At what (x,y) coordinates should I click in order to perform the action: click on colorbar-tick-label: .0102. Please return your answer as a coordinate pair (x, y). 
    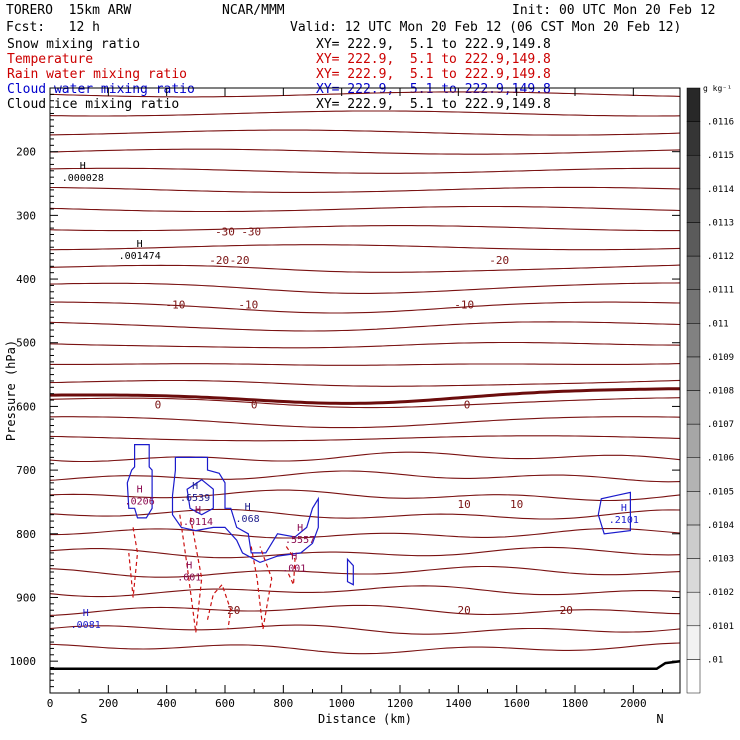
    Looking at the image, I should click on (720, 593).